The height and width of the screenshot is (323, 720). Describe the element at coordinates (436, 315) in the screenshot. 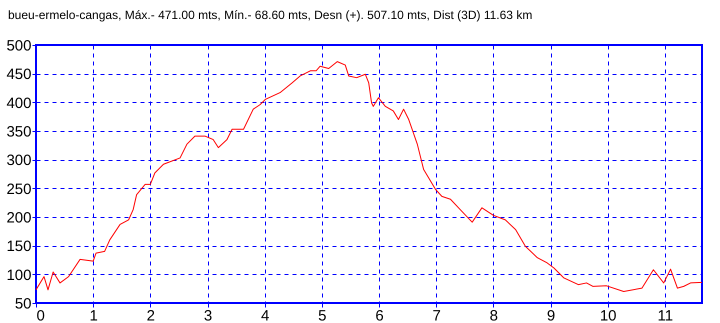

I see `x-tick-label: 7` at that location.